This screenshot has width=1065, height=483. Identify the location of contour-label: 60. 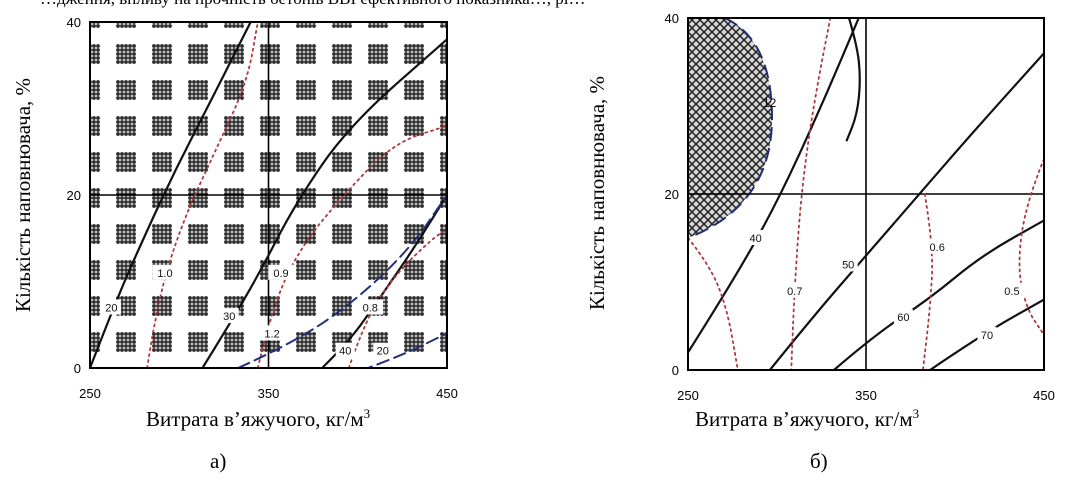
(903, 318).